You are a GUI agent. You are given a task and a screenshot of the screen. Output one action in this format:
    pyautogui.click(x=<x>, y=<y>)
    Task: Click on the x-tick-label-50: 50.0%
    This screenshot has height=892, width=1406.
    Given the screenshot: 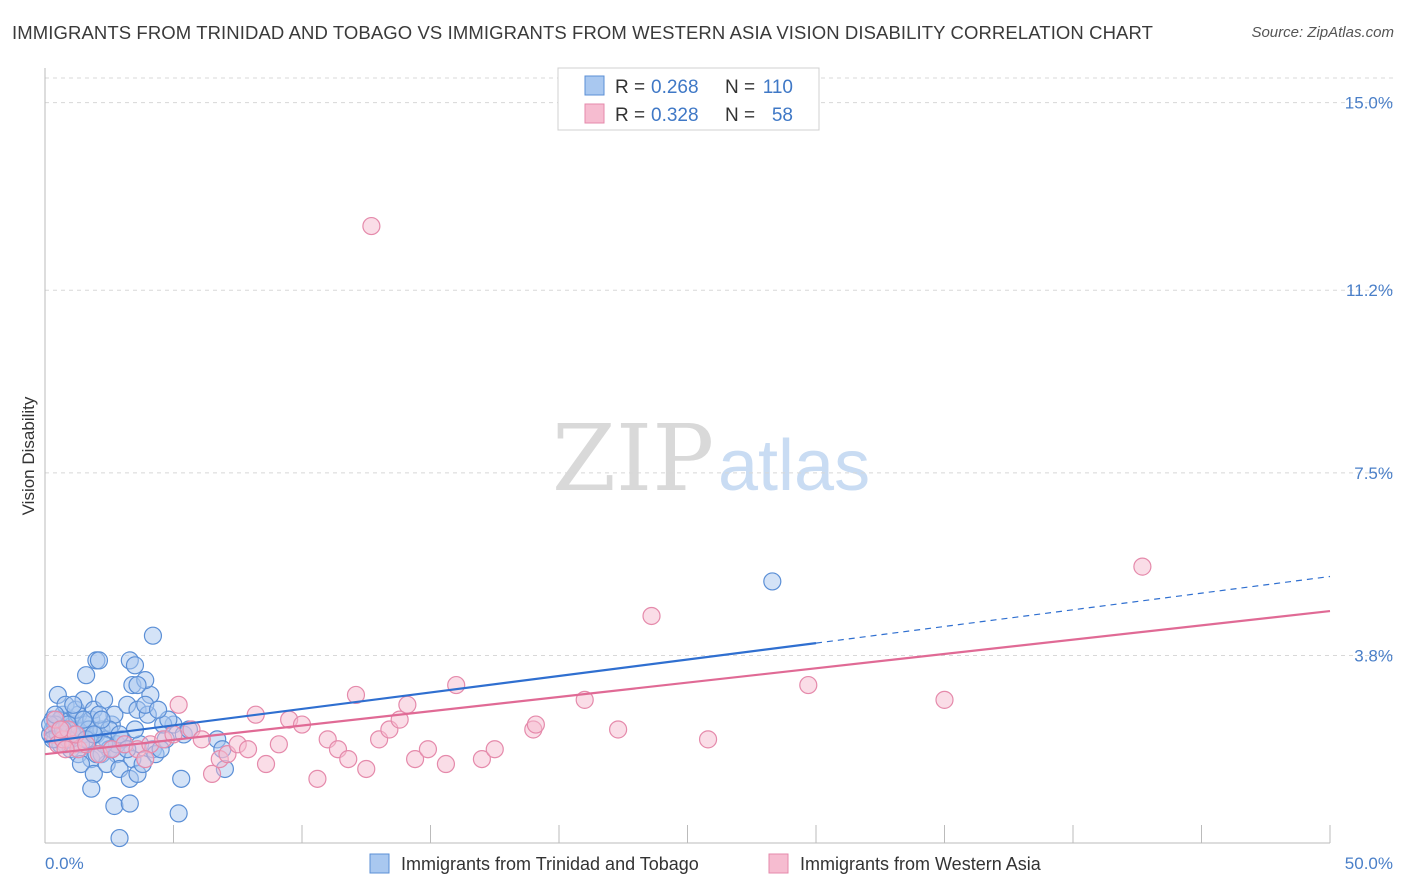 What is the action you would take?
    pyautogui.click(x=1369, y=863)
    